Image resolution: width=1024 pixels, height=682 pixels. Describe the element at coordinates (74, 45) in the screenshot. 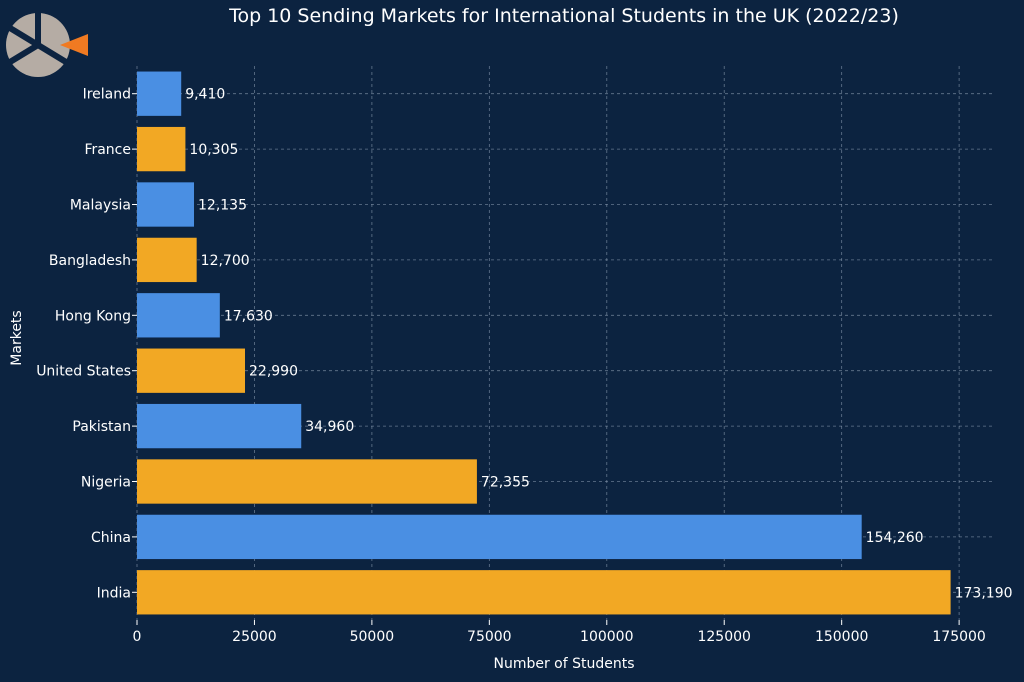

I see `logo-arrow` at that location.